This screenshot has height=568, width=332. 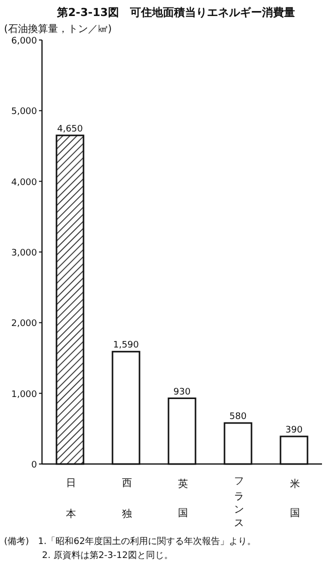 What do you see at coordinates (34, 465) in the screenshot?
I see `y-tick-label: 0` at bounding box center [34, 465].